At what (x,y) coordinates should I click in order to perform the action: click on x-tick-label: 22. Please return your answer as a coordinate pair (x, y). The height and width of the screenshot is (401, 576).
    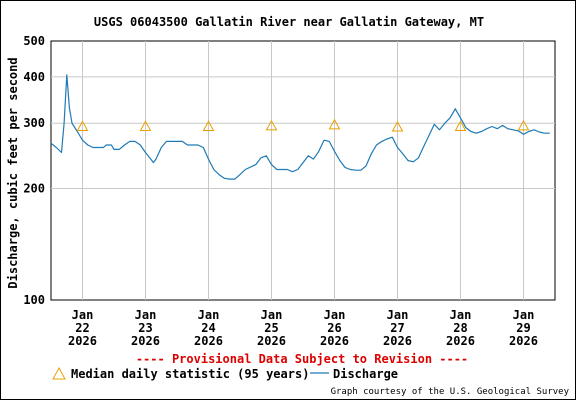
    Looking at the image, I should click on (82, 328).